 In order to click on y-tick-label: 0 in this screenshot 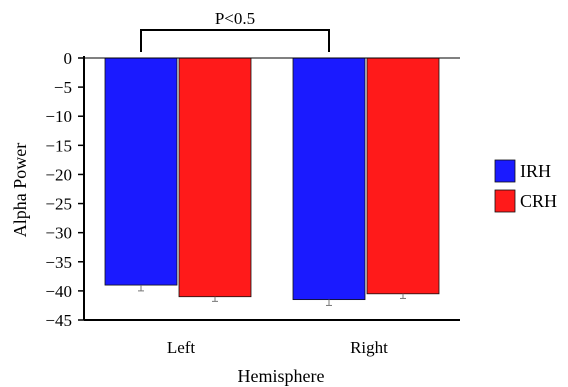, I will do `click(68, 58)`.